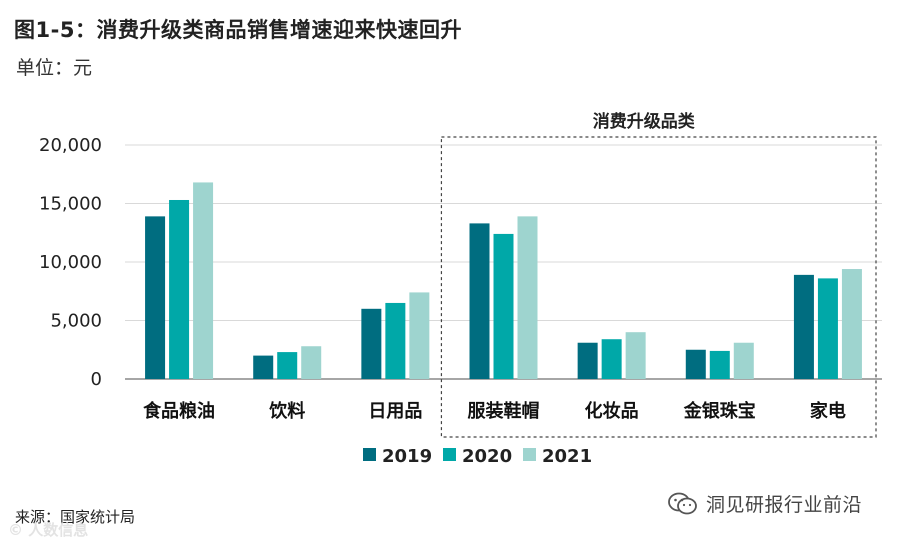 Image resolution: width=909 pixels, height=544 pixels. What do you see at coordinates (487, 456) in the screenshot?
I see `legend-label-2020: 2020` at bounding box center [487, 456].